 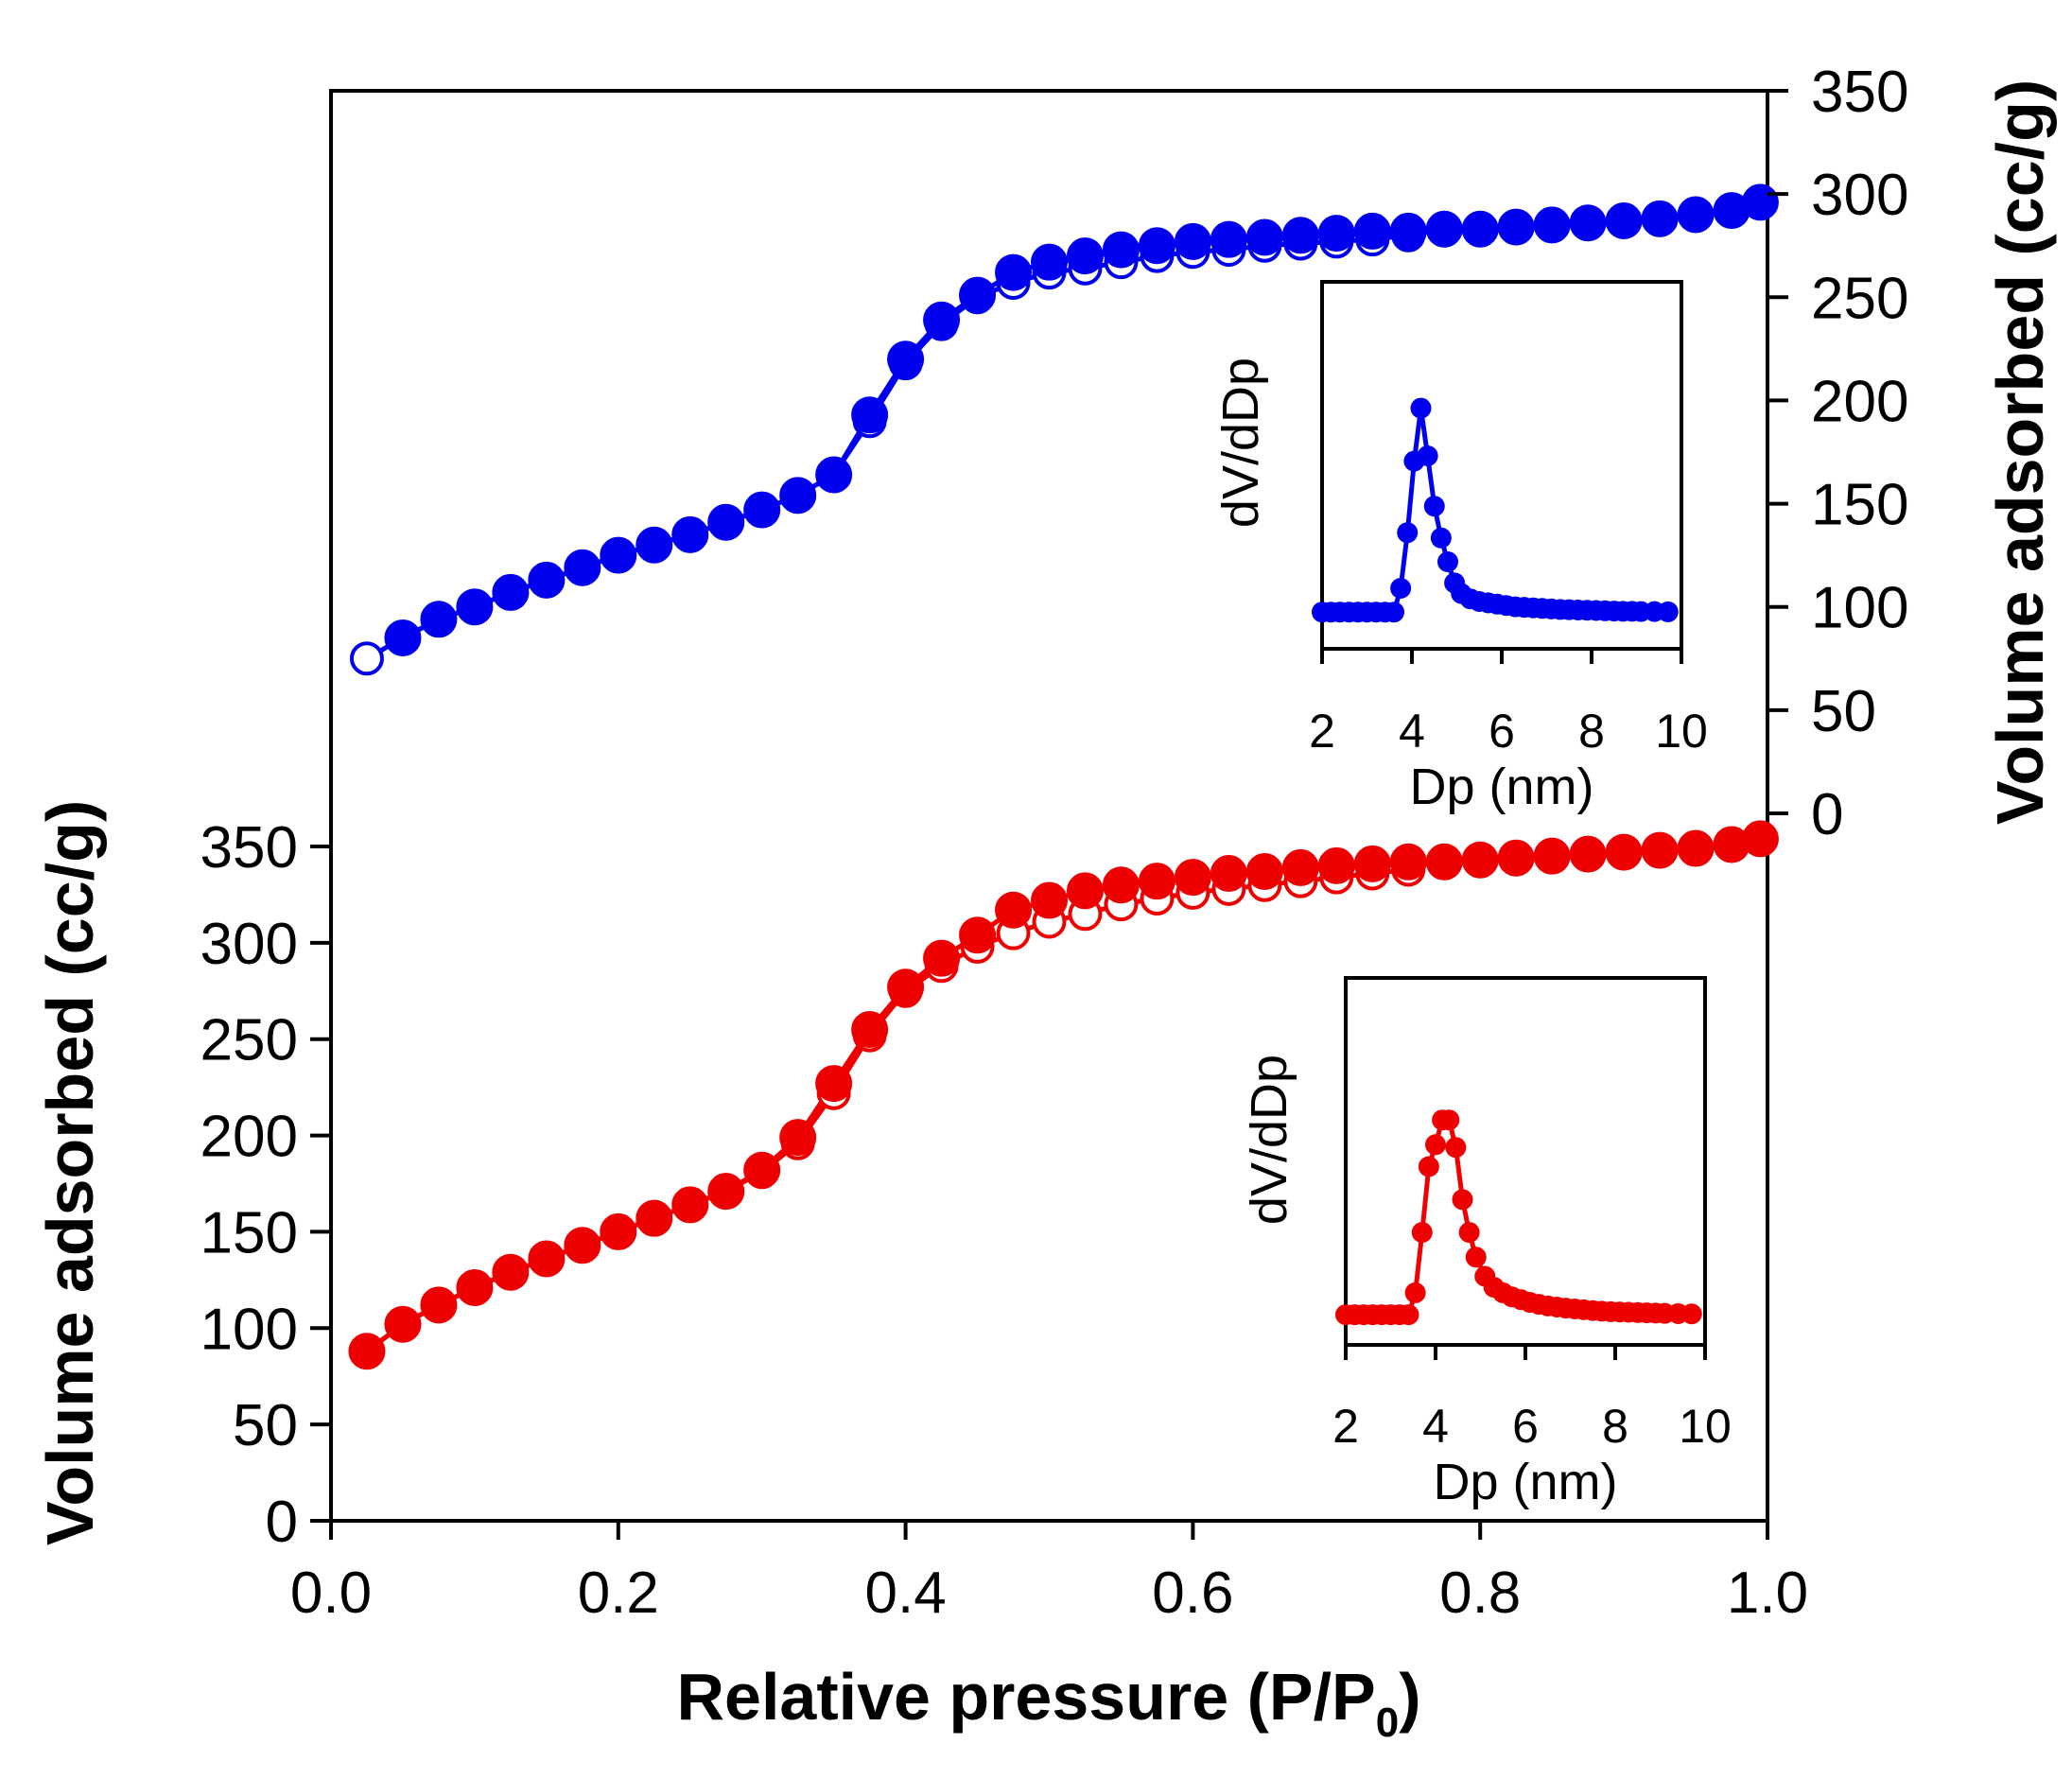 I want to click on inset-blue-panel: 2 4 6 8 10 Dp (nm) dV/dDp, so click(x=1460, y=548).